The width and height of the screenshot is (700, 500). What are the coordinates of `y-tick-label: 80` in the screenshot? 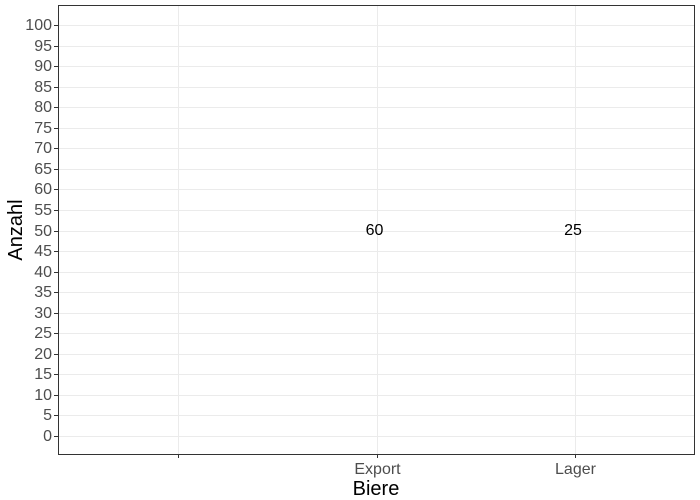 It's located at (43, 107).